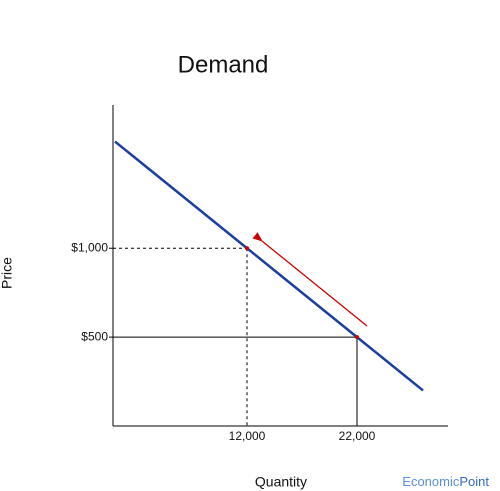  What do you see at coordinates (247, 436) in the screenshot?
I see `x-tick-label: 12,000` at bounding box center [247, 436].